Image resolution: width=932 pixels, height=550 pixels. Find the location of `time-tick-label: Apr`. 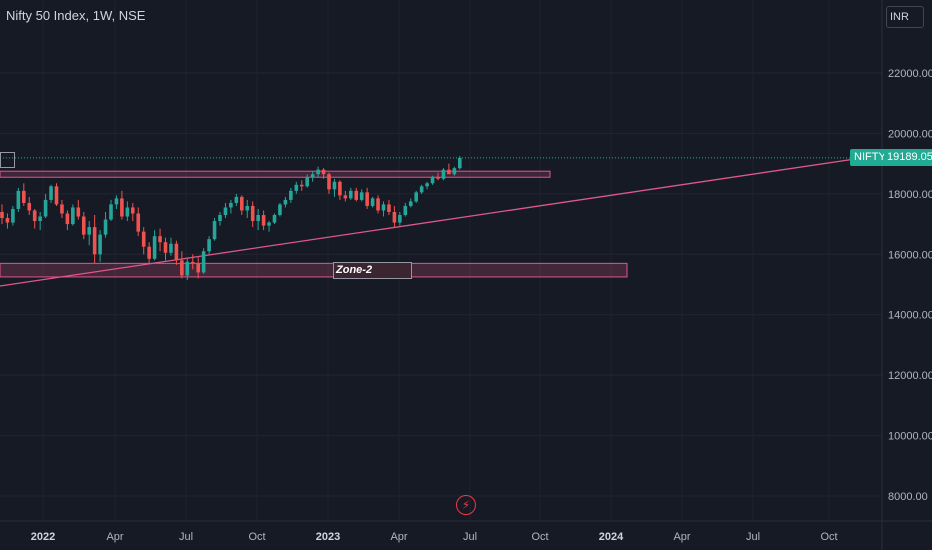

time-tick-label: Apr is located at coordinates (398, 537).